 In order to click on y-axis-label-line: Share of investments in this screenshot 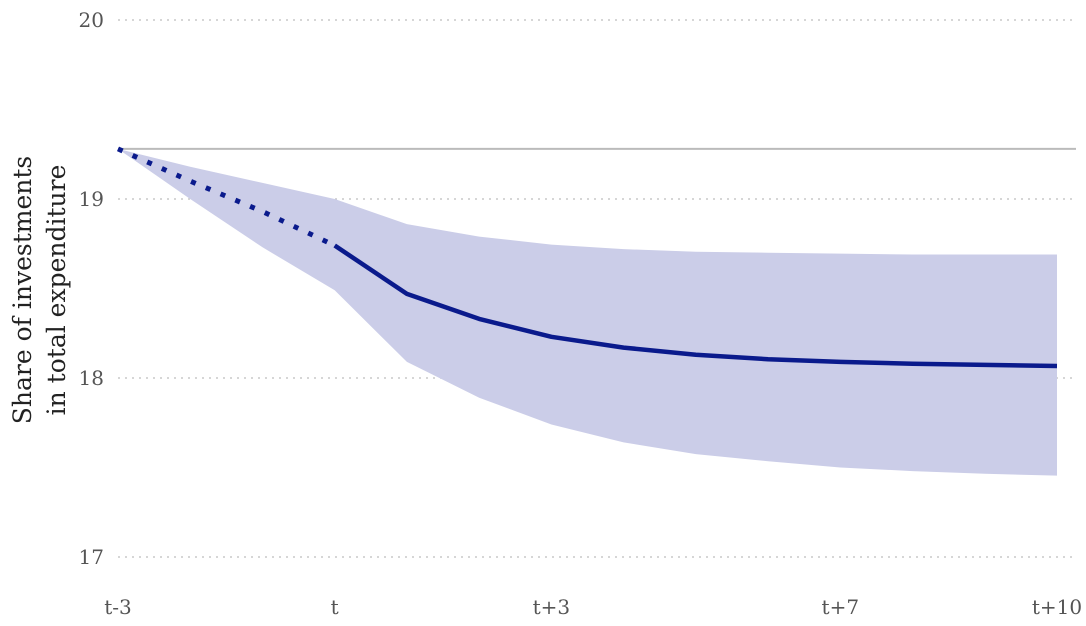, I will do `click(22, 290)`.